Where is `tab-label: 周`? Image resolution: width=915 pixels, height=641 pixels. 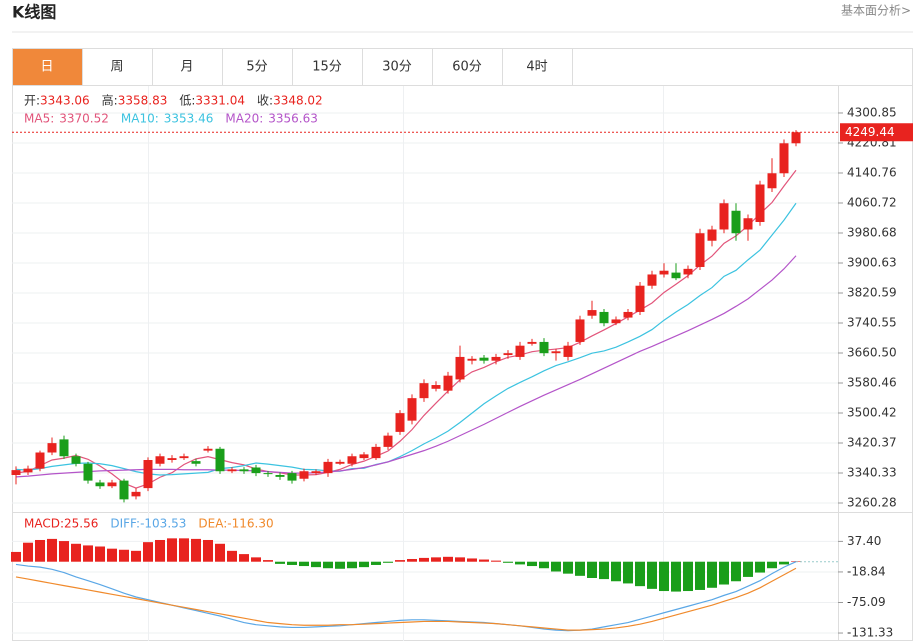 tab-label: 周 is located at coordinates (116, 67).